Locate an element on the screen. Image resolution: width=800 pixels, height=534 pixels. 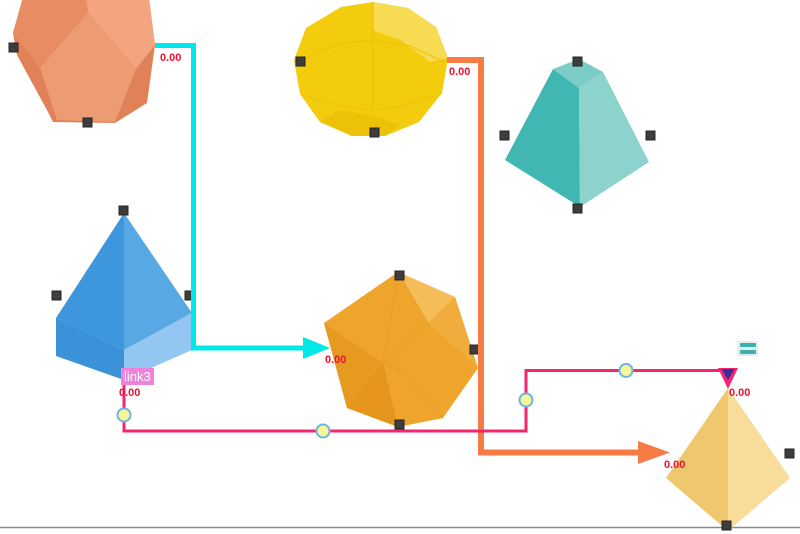
pyramid-blue-base-left is located at coordinates (90, 349).